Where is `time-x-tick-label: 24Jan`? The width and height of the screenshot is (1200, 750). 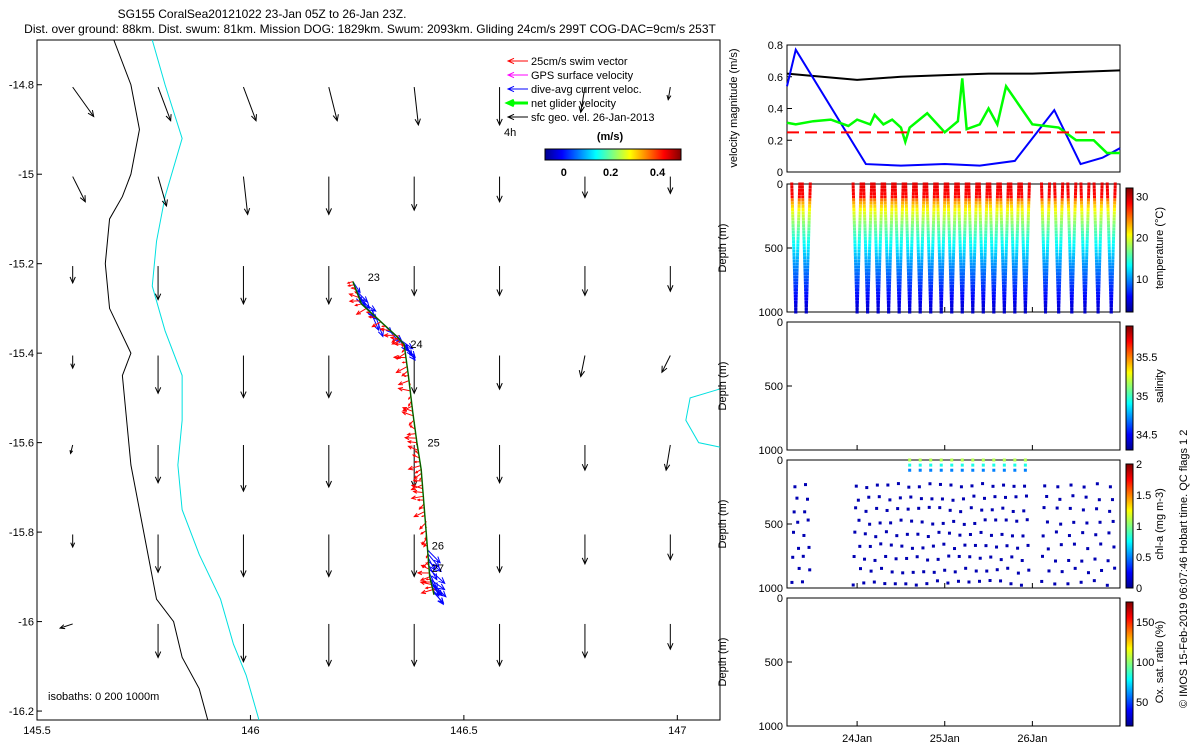
time-x-tick-label: 24Jan is located at coordinates (857, 739).